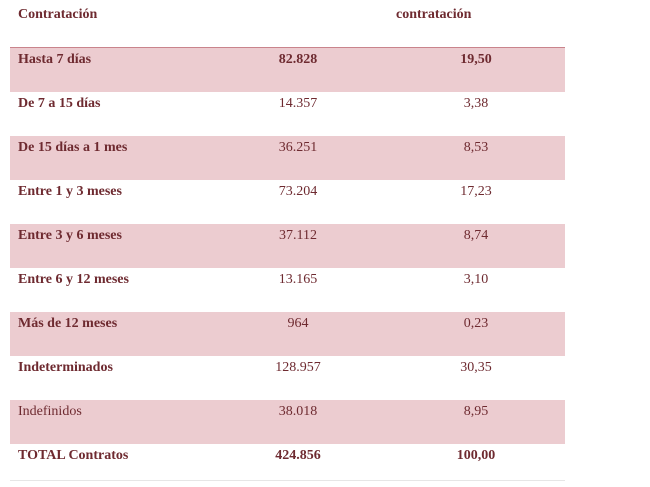  What do you see at coordinates (298, 235) in the screenshot?
I see `count-cell: 37.112` at bounding box center [298, 235].